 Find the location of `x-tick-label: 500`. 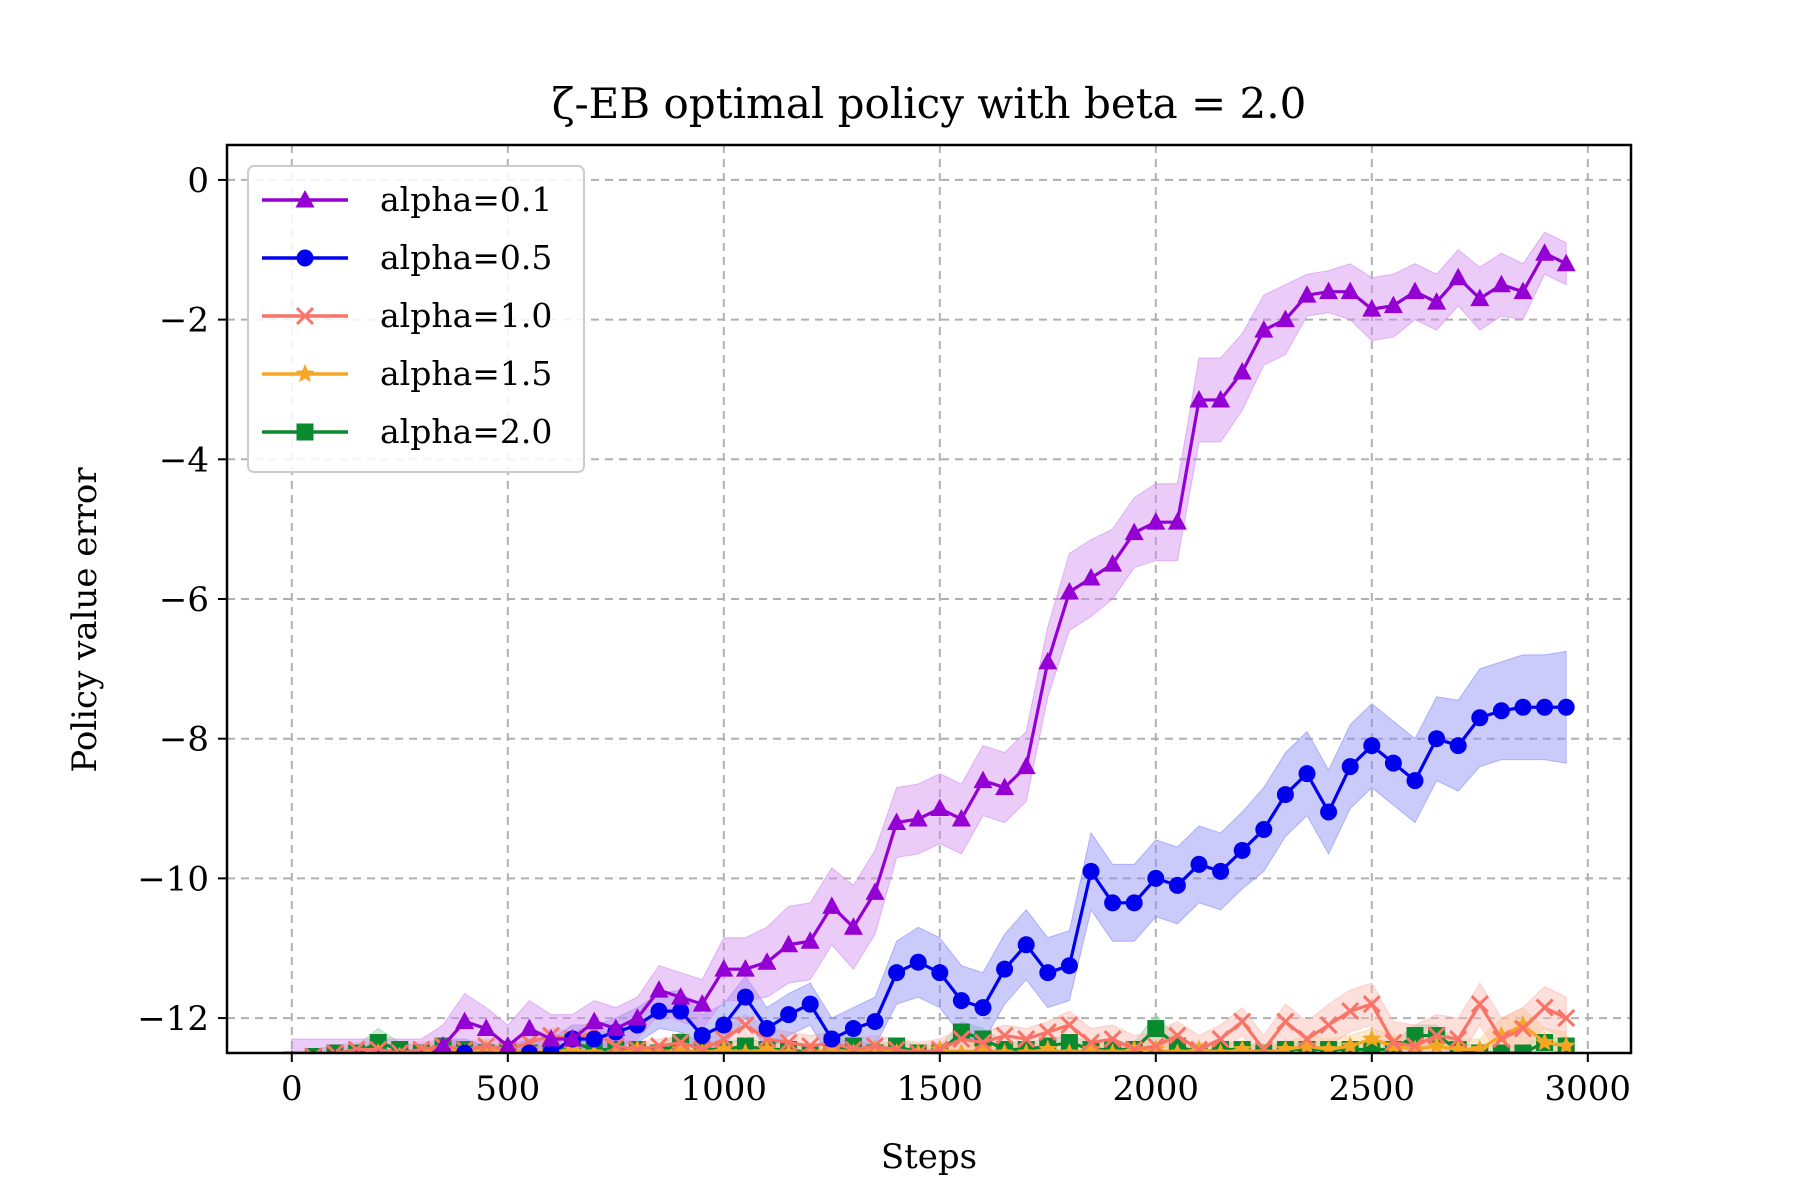

x-tick-label: 500 is located at coordinates (507, 1089).